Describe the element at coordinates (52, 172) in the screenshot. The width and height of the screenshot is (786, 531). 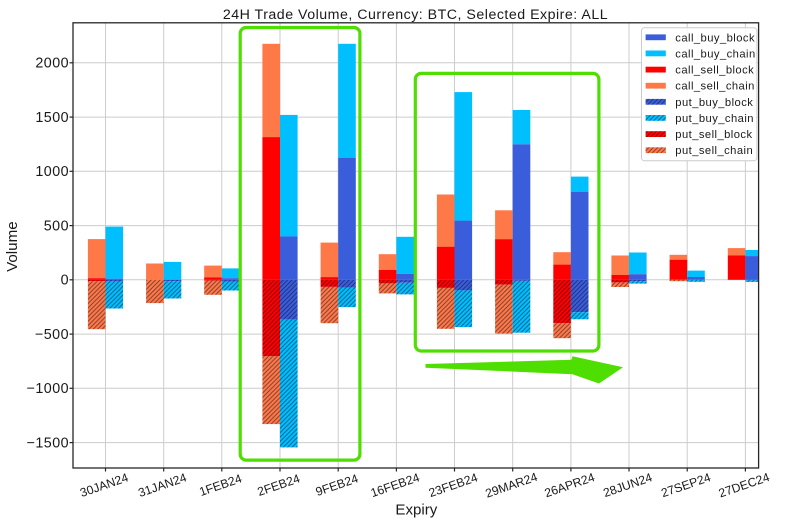
I see `svg-text: 1000` at that location.